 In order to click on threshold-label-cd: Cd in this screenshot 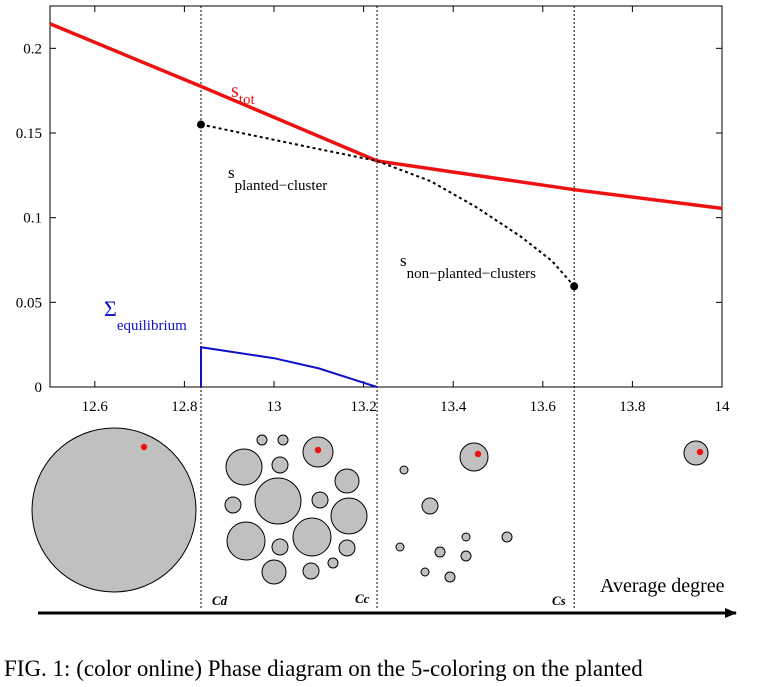, I will do `click(220, 600)`.